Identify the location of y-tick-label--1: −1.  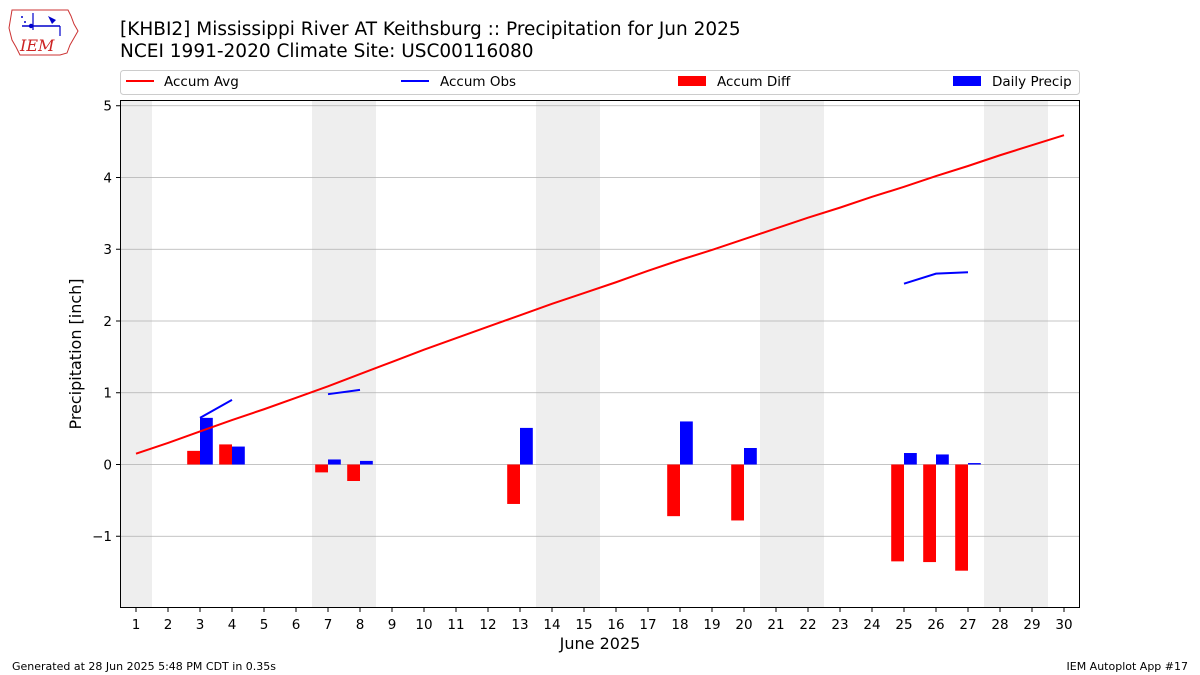
(102, 537).